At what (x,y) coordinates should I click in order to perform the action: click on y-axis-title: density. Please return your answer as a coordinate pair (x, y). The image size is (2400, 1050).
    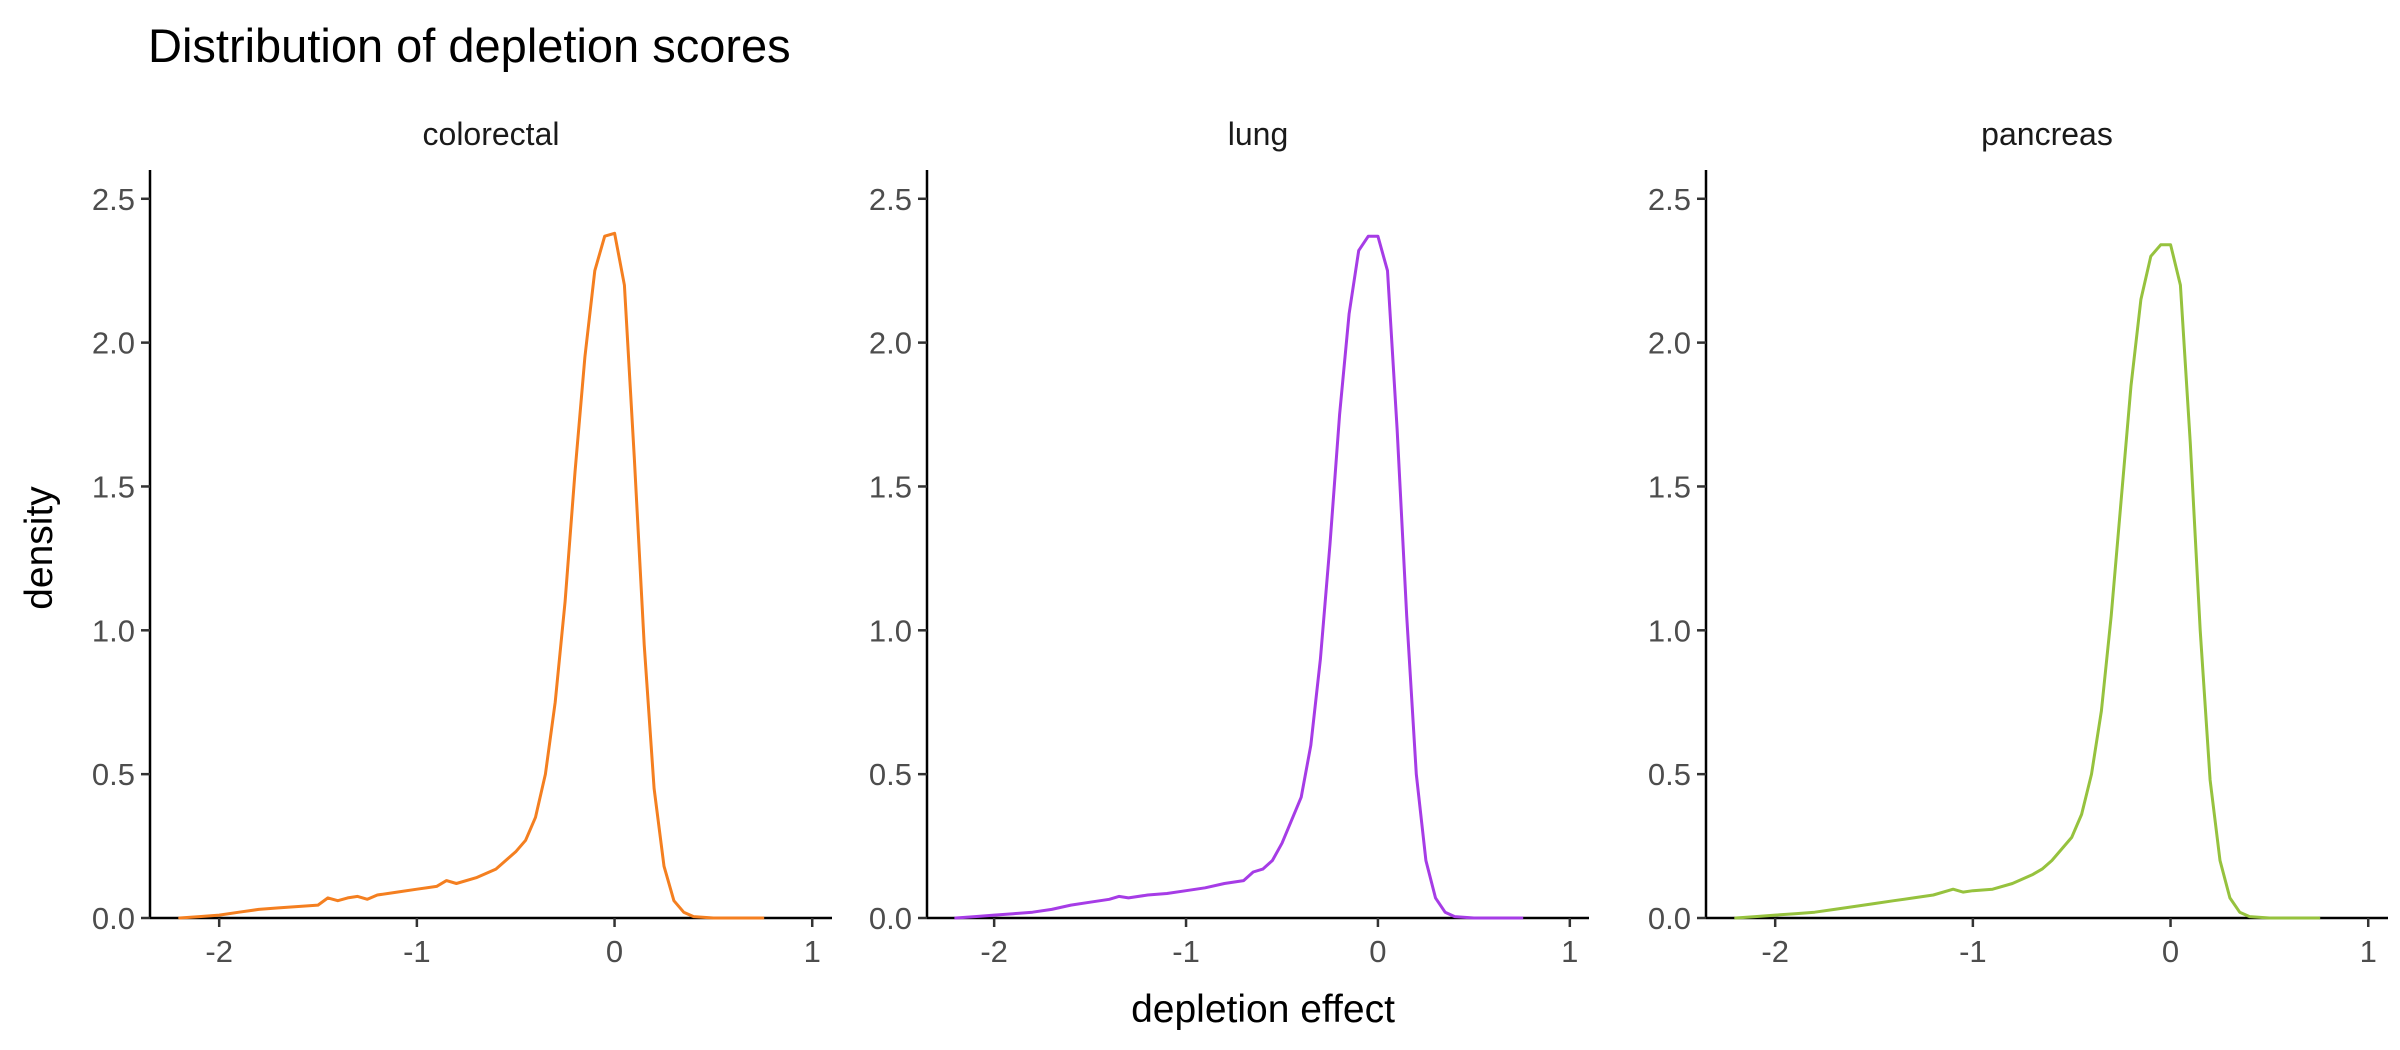
    Looking at the image, I should click on (39, 548).